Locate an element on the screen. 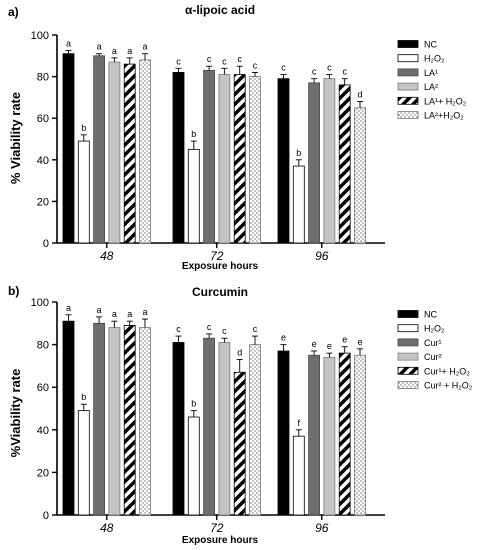 The width and height of the screenshot is (491, 550). legend-label: Cur¹+ H₂O₂ is located at coordinates (447, 371).